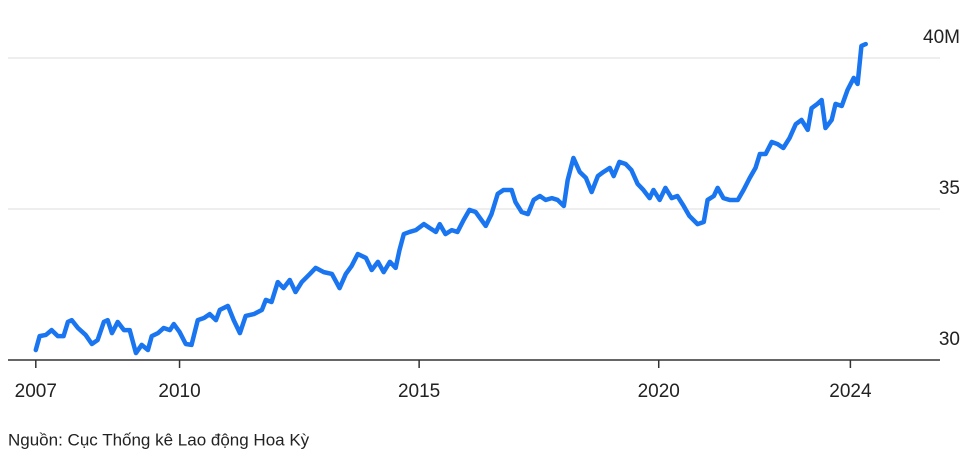 The height and width of the screenshot is (472, 975). I want to click on x-tick-label: 2015, so click(419, 391).